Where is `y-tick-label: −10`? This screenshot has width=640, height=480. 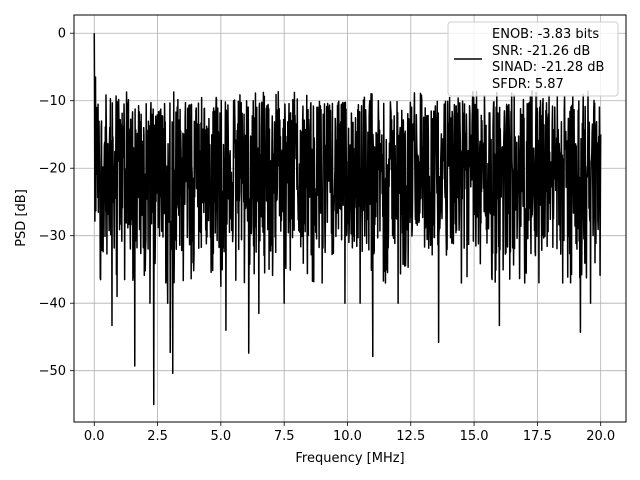 y-tick-label: −10 is located at coordinates (52, 101).